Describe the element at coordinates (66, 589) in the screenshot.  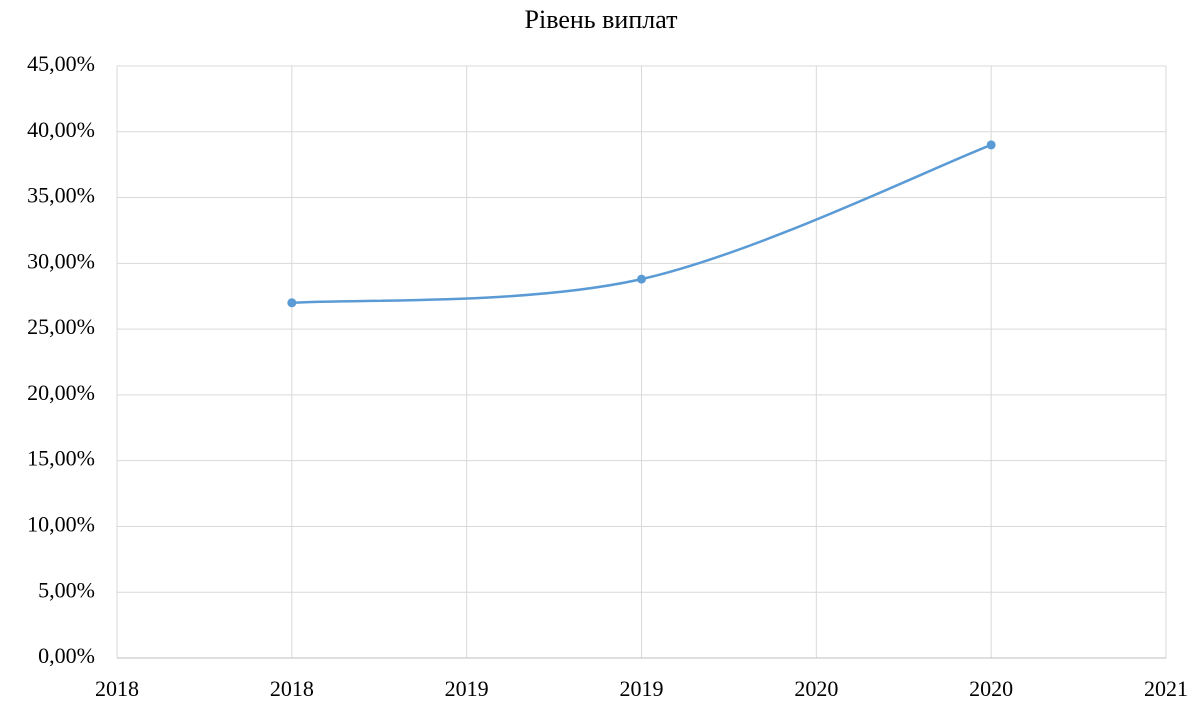
I see `y-tick-label: 5,00%` at that location.